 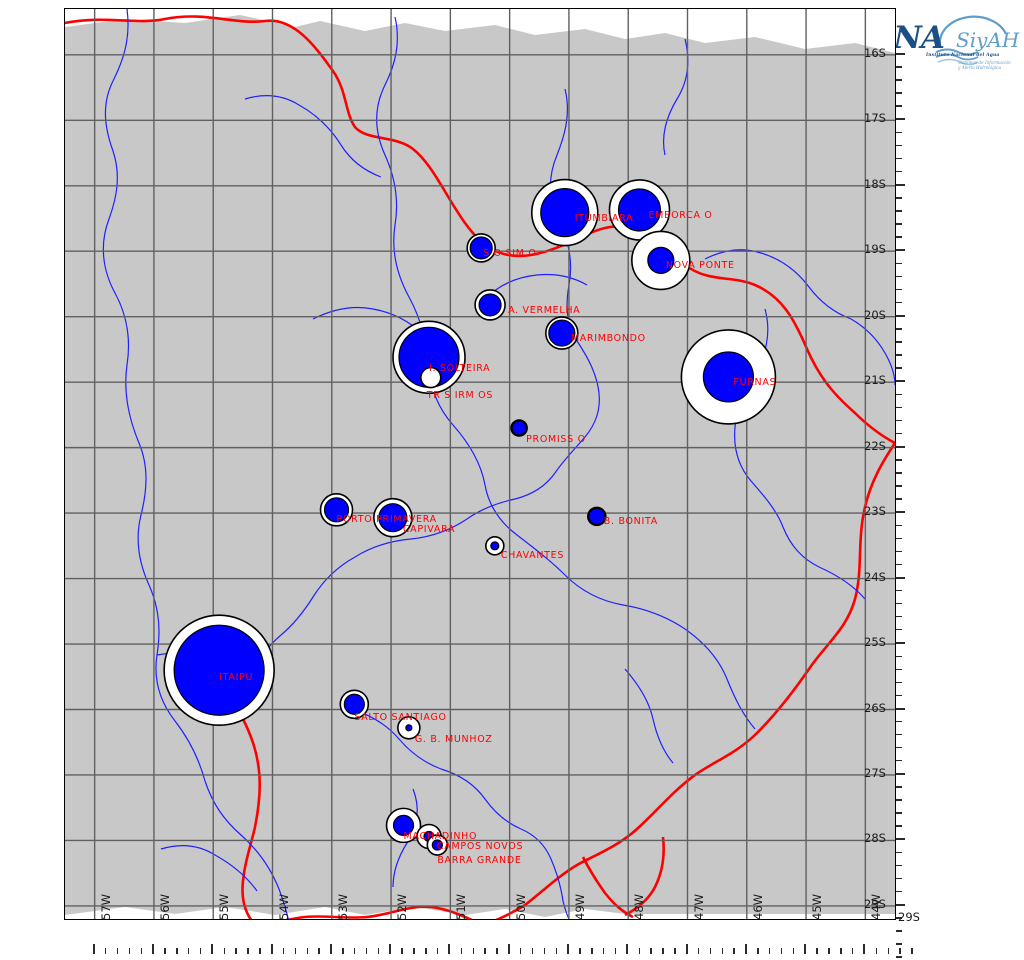 What do you see at coordinates (236, 678) in the screenshot?
I see `reservoir-label: ITAIPU` at bounding box center [236, 678].